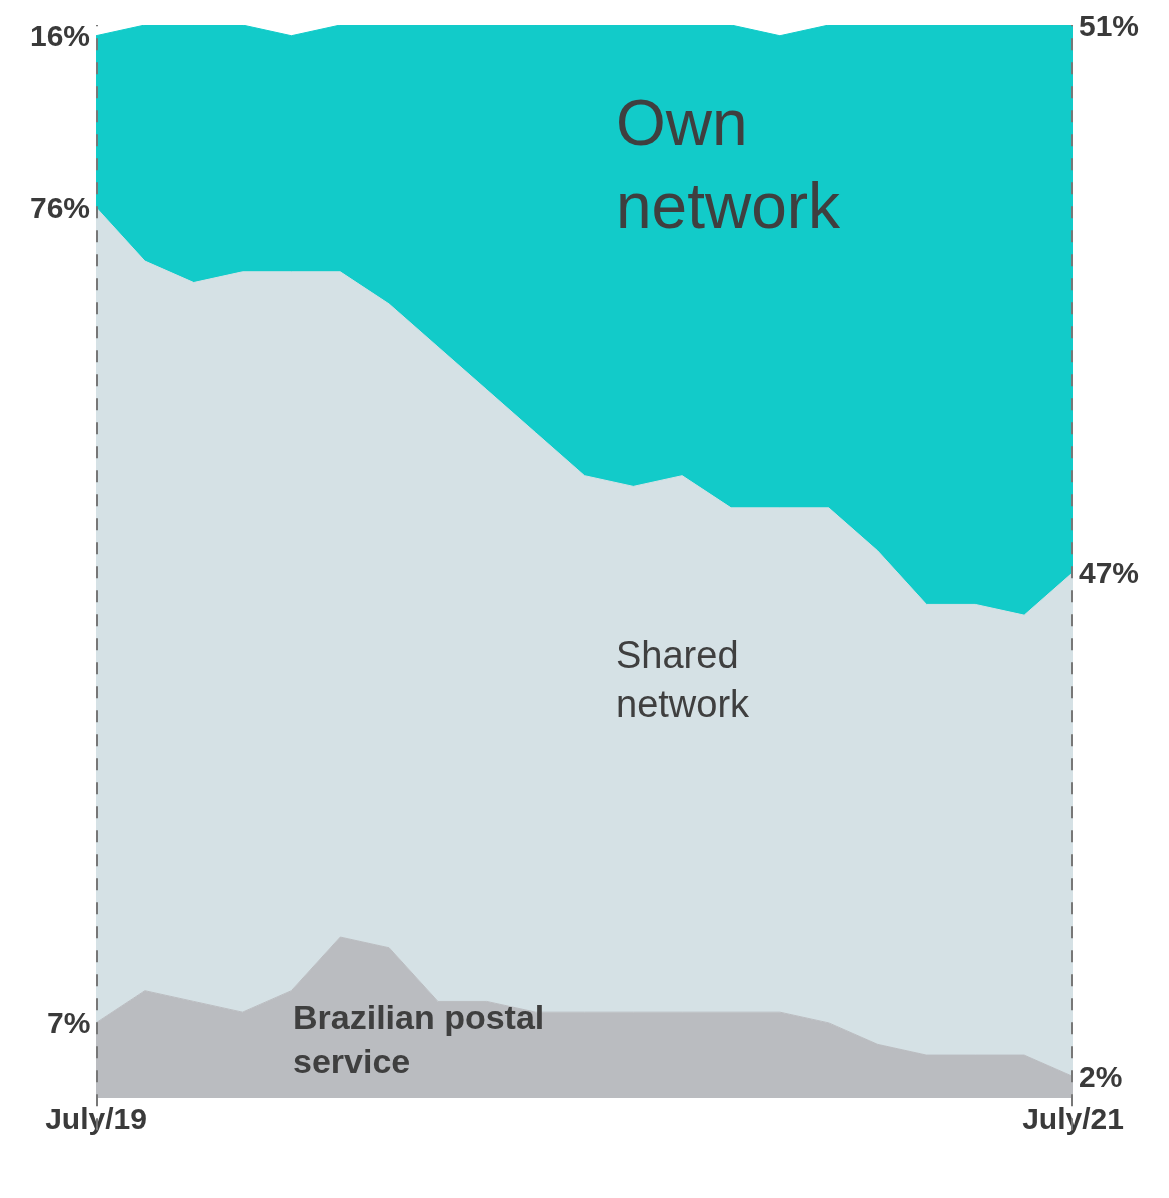  Describe the element at coordinates (1109, 25) in the screenshot. I see `data-label: 51%` at that location.